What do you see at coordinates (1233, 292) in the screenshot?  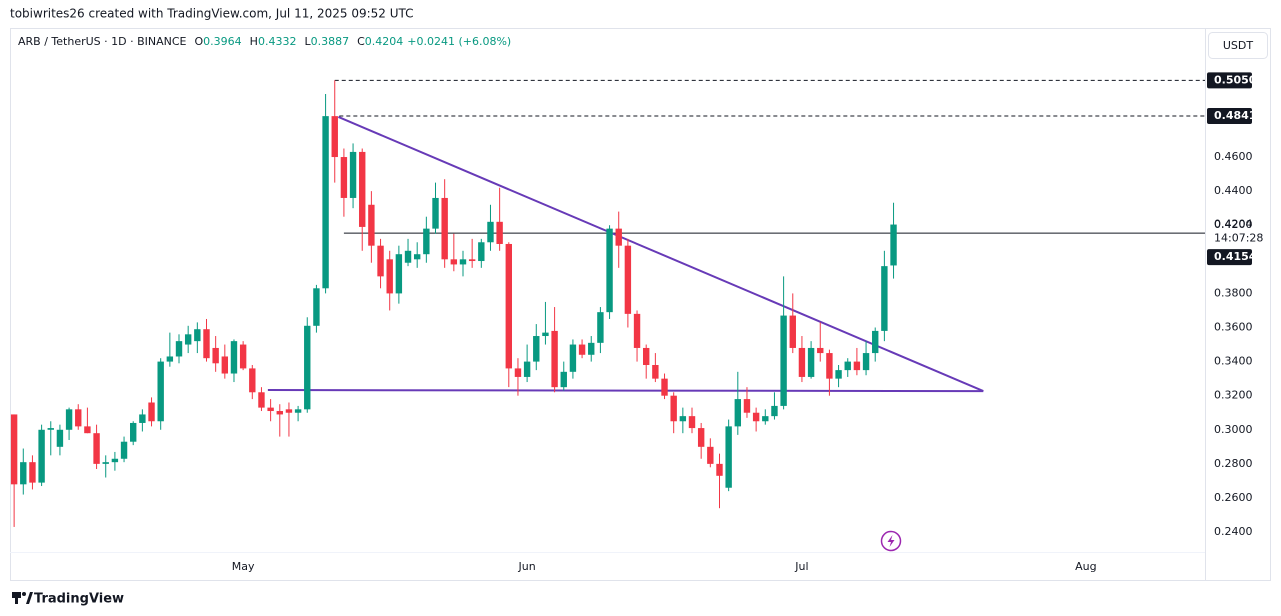 I see `y-tick-label: 0.3800` at bounding box center [1233, 292].